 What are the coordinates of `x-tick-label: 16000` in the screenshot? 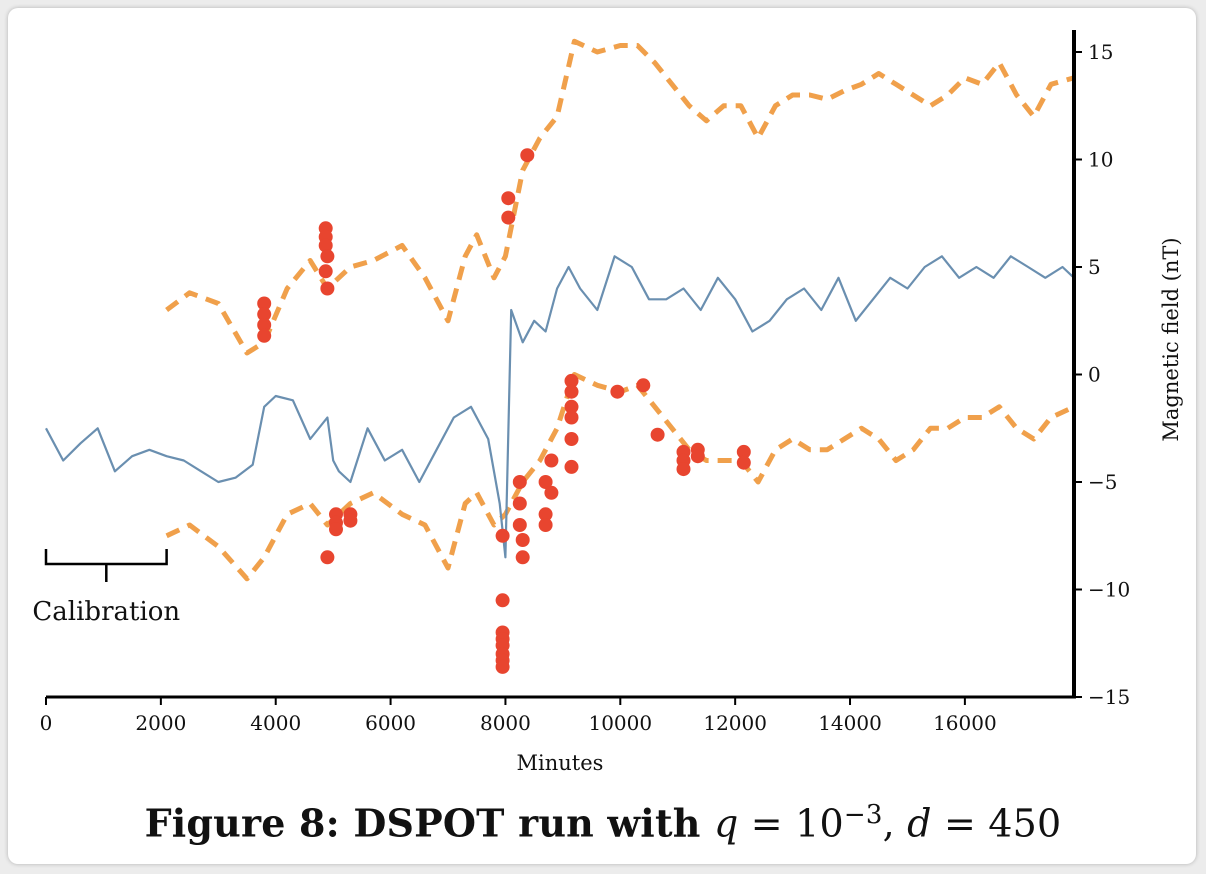 It's located at (965, 723).